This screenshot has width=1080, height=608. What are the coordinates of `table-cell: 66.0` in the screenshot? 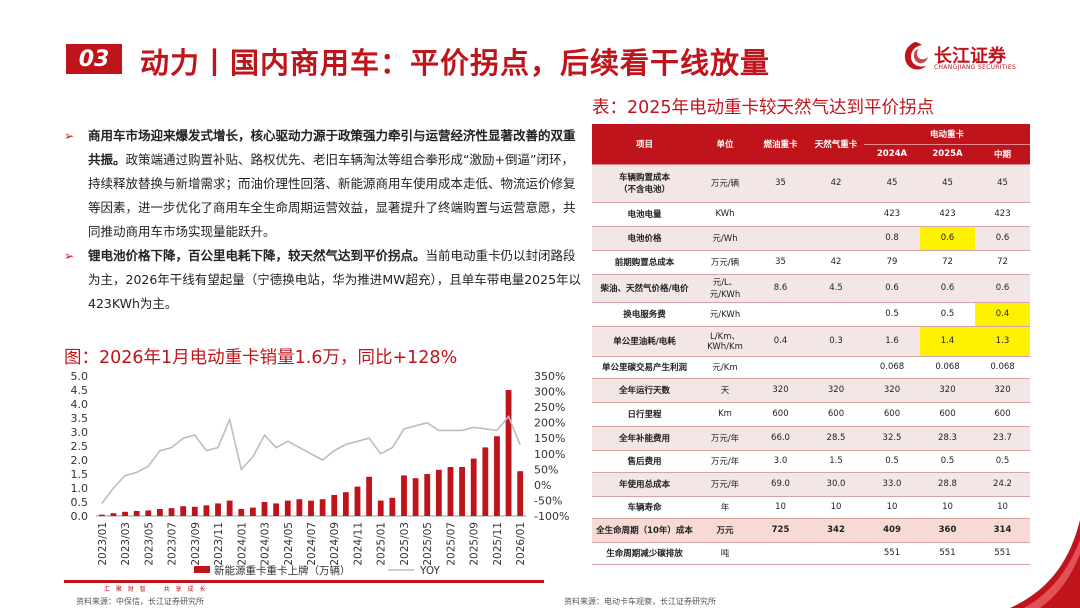 It's located at (780, 438).